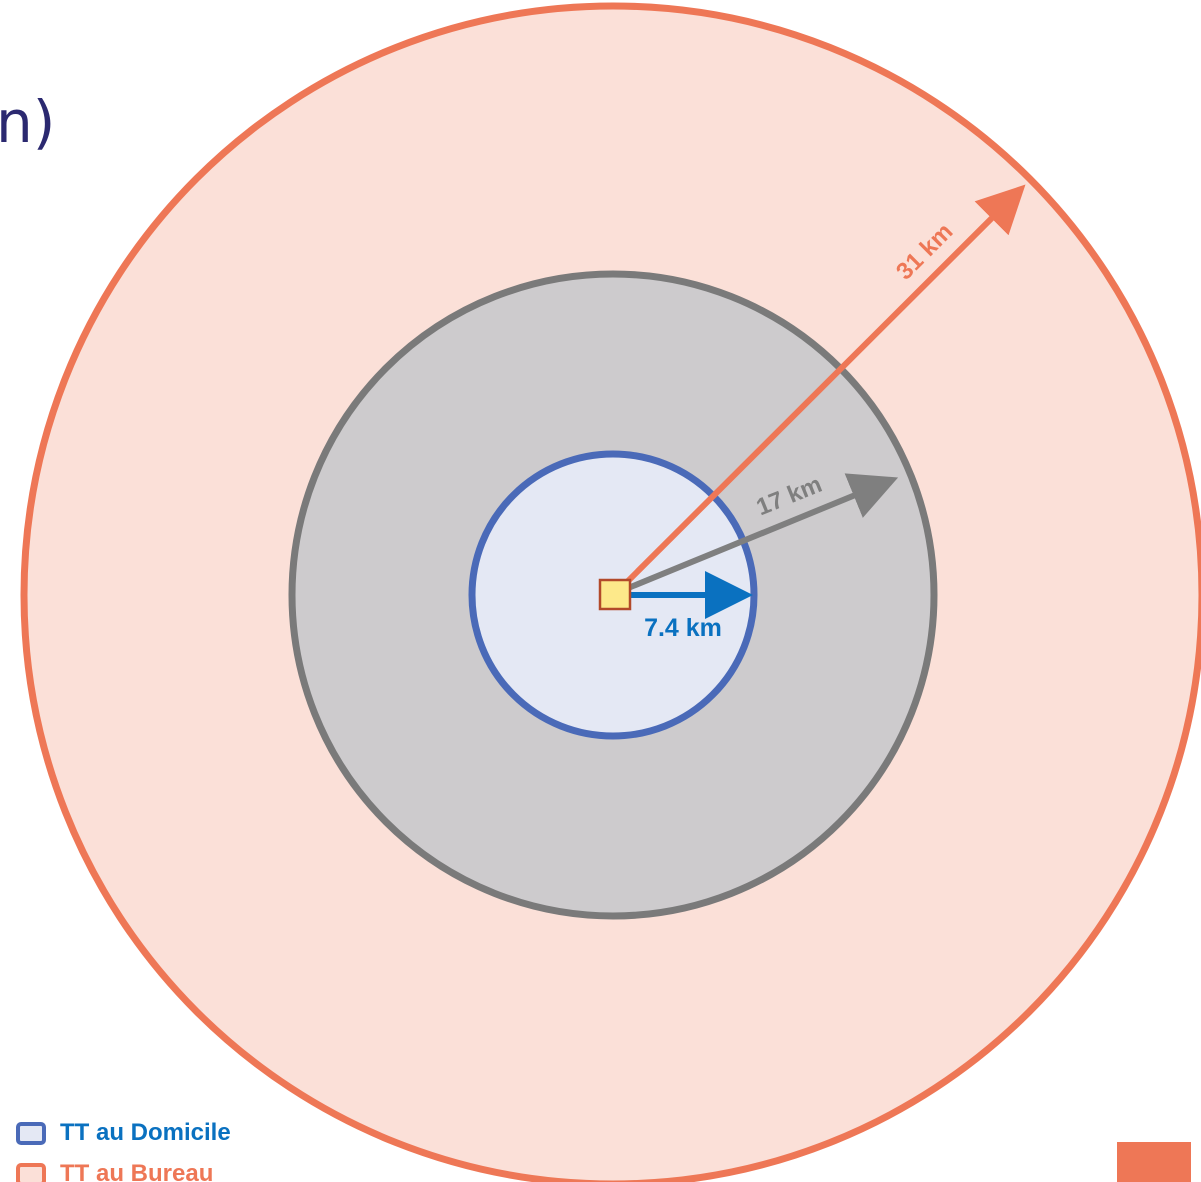  What do you see at coordinates (819, 390) in the screenshot?
I see `radius-arrow-bureau` at bounding box center [819, 390].